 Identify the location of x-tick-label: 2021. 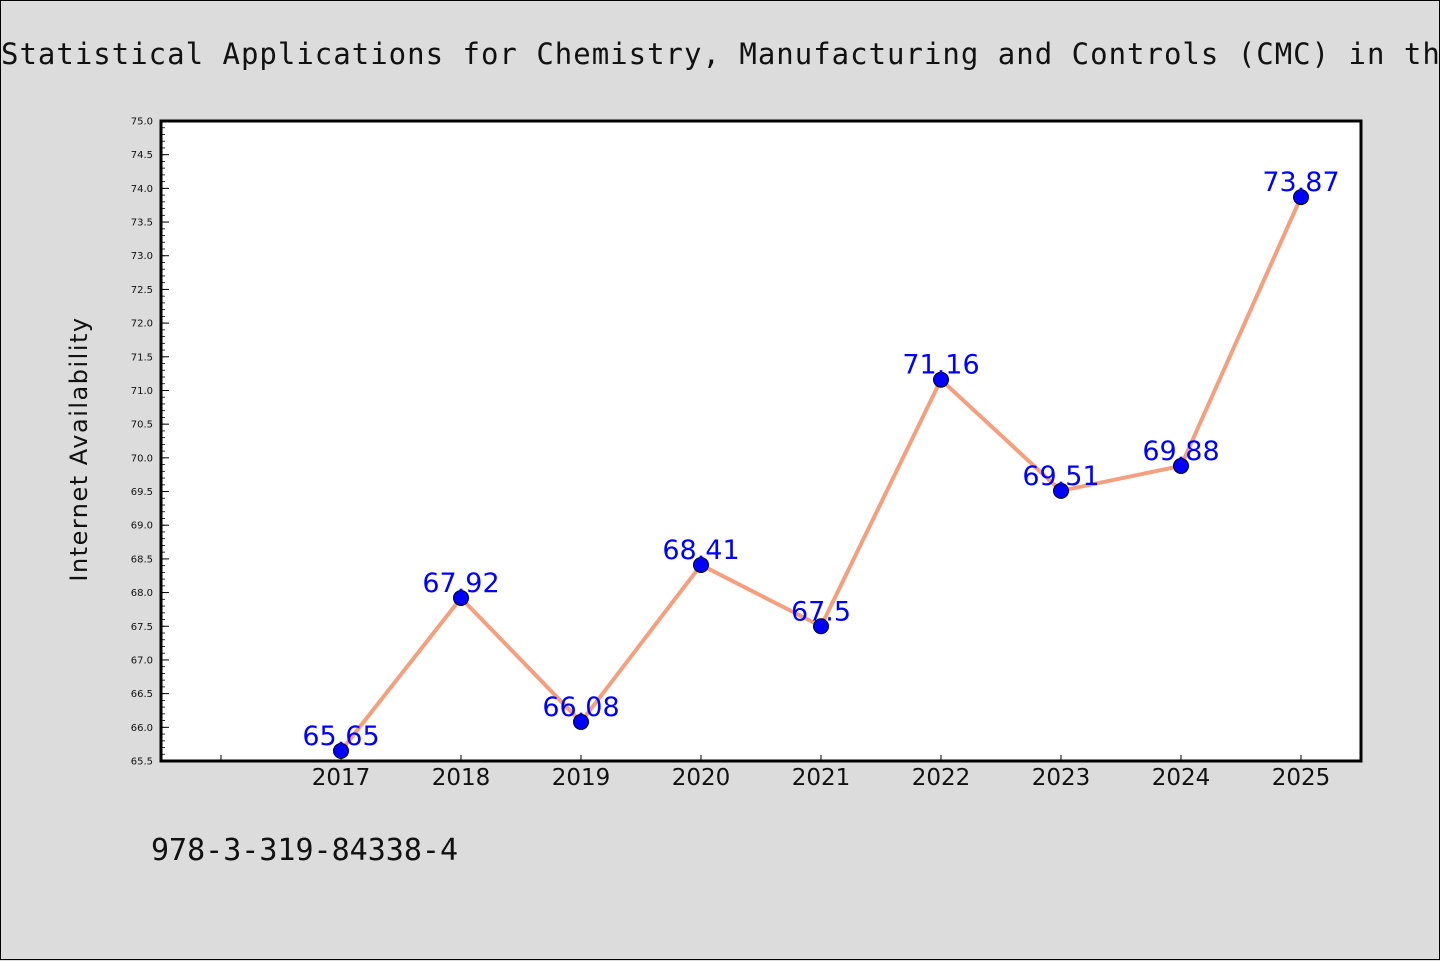
(821, 778).